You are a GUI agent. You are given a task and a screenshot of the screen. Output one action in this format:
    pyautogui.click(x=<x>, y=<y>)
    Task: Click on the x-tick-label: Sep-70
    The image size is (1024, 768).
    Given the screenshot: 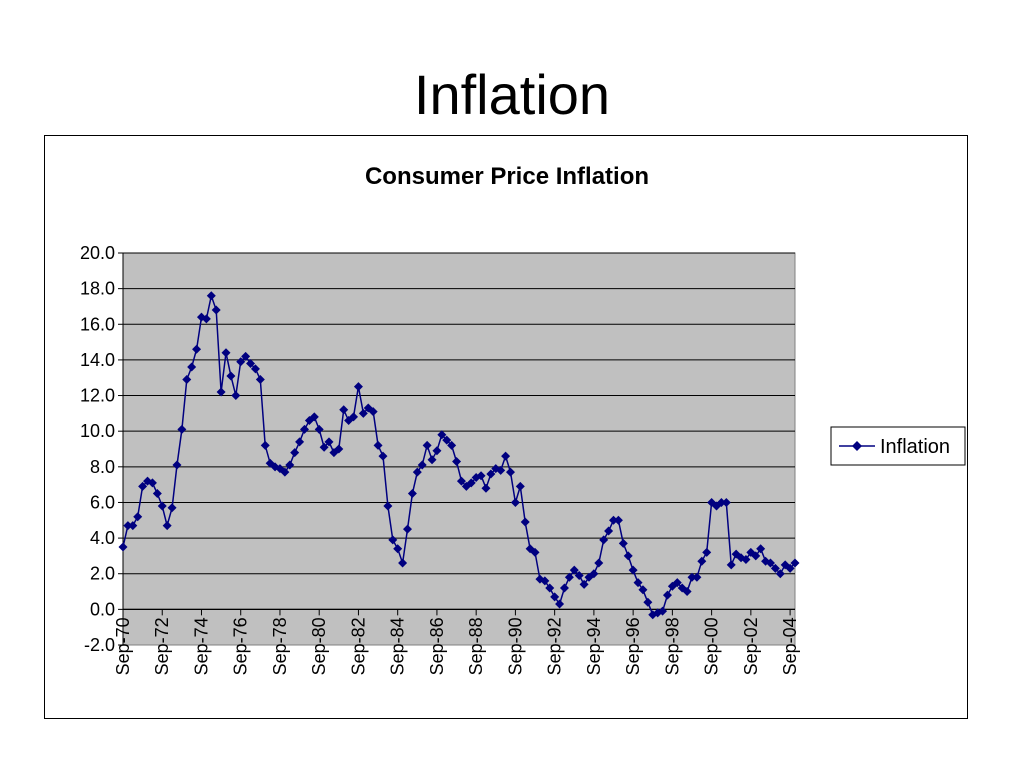 What is the action you would take?
    pyautogui.click(x=123, y=646)
    